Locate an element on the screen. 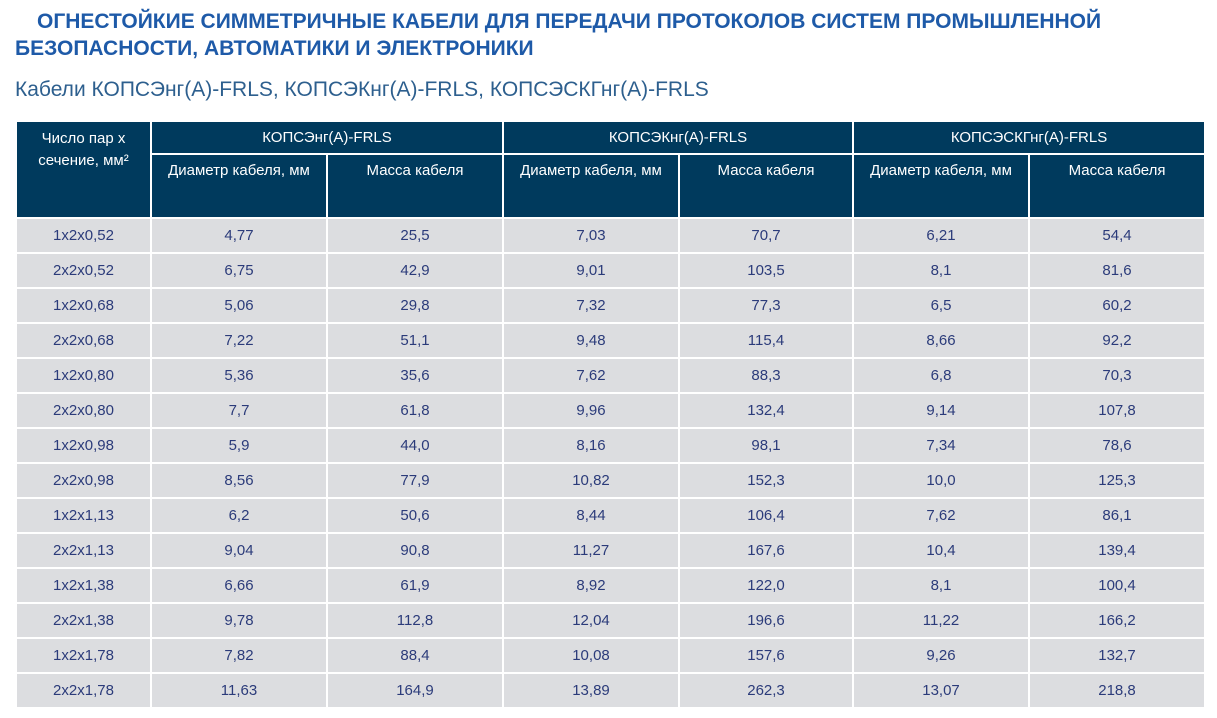  header-group-kopseskgng: КОПСЭСКГнг(А)-FRLS is located at coordinates (1029, 137).